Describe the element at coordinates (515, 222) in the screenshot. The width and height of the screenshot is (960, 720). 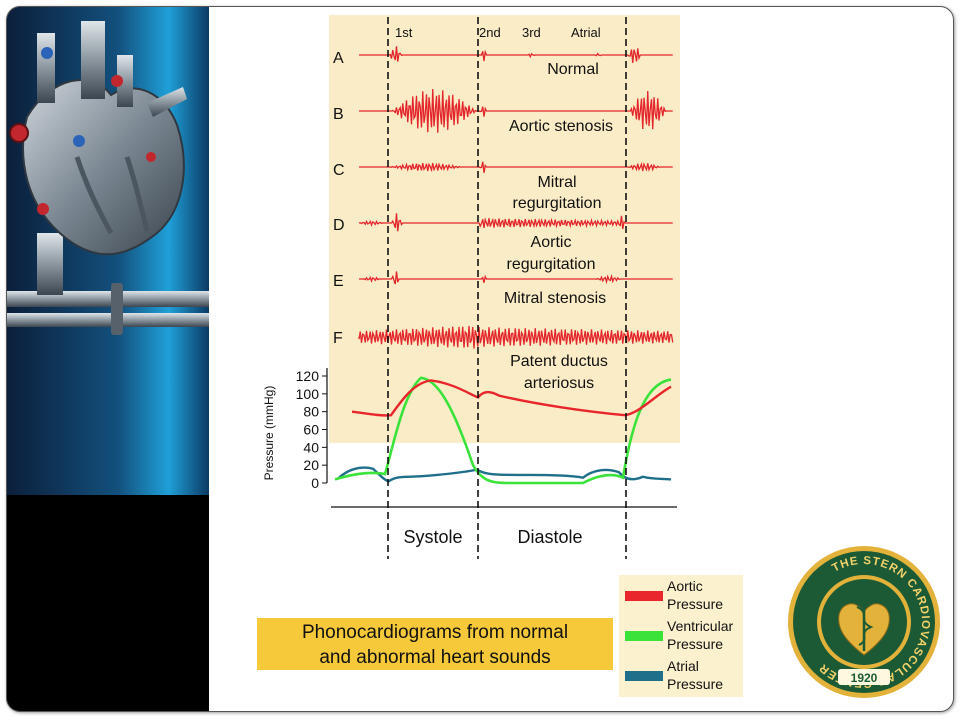
I see `trace-d` at that location.